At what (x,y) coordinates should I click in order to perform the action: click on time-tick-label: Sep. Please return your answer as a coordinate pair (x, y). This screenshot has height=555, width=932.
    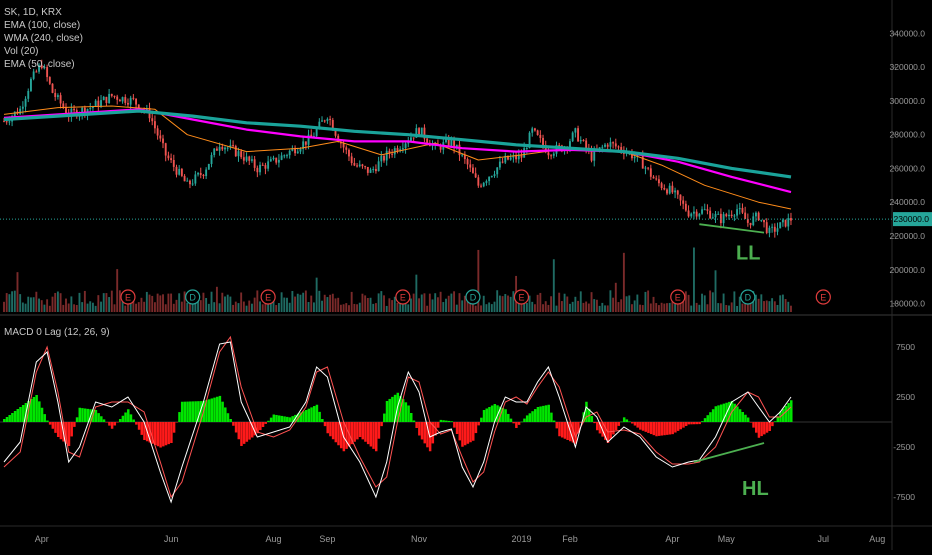
    Looking at the image, I should click on (327, 539).